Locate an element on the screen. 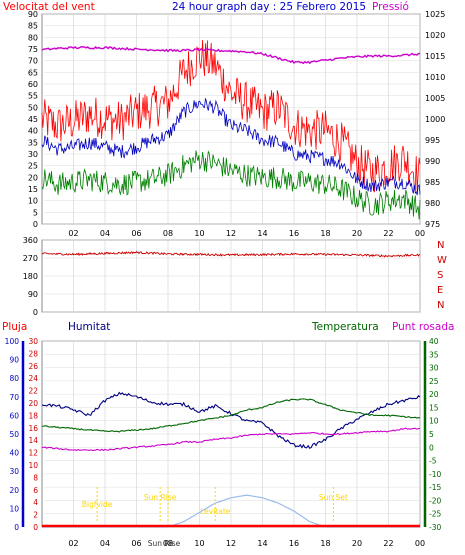 Image resolution: width=465 pixels, height=555 pixels. humidity-label: Humitat is located at coordinates (89, 327).